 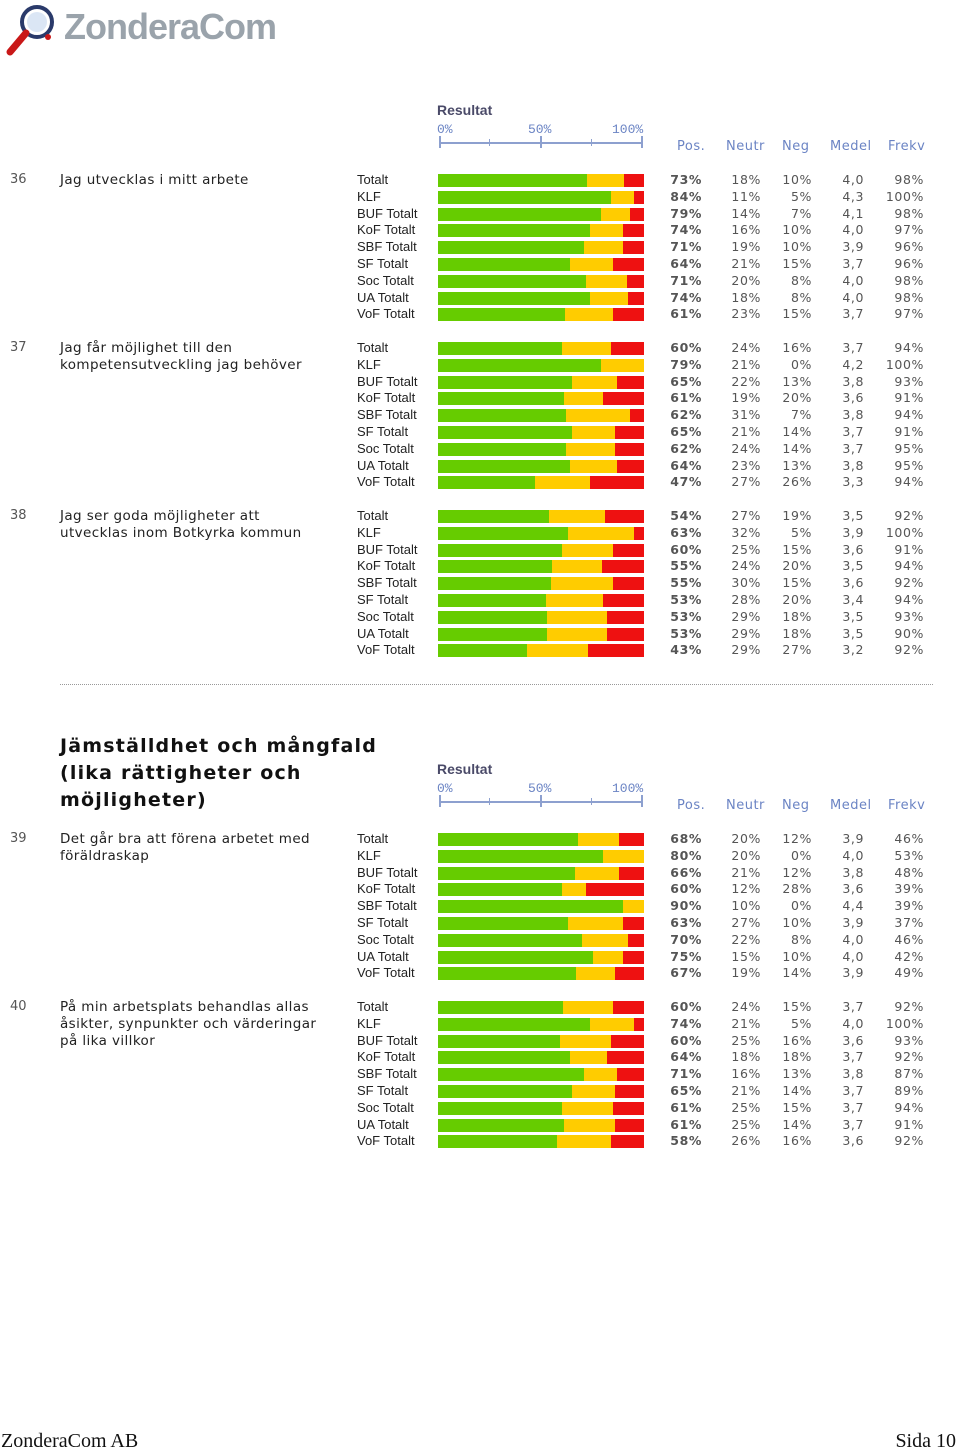 I want to click on row-label: UA Totalt, so click(x=383, y=633).